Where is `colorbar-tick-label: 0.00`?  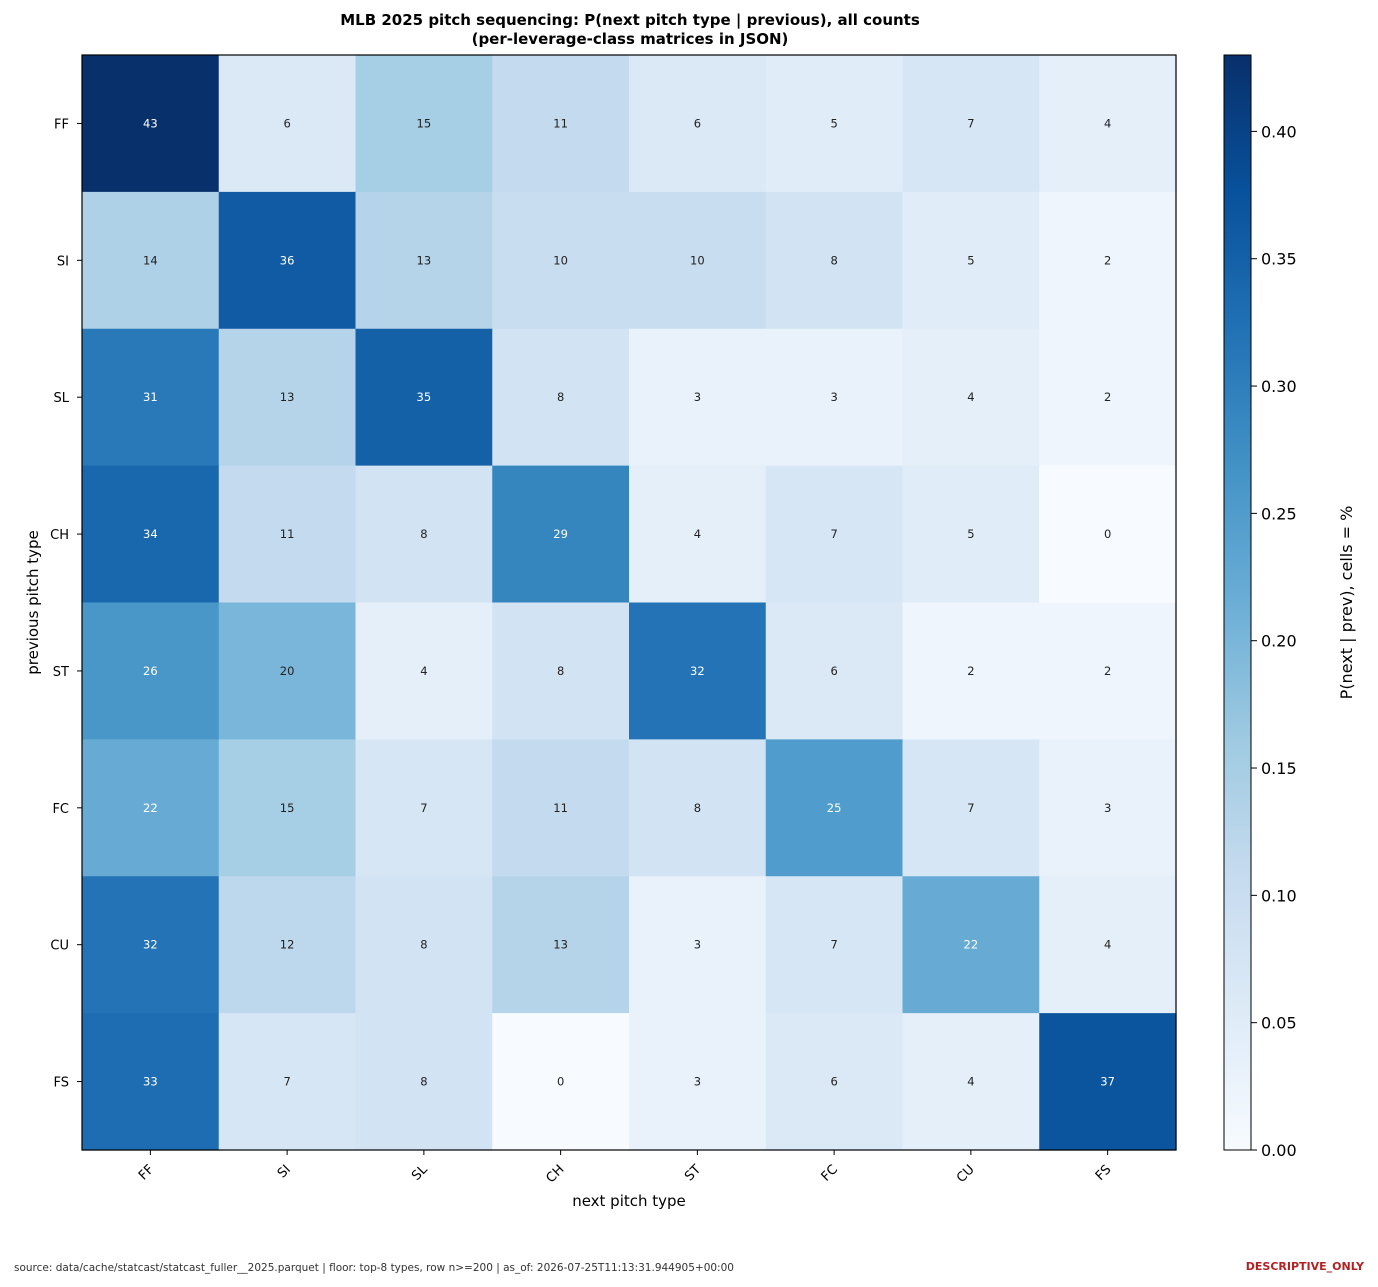
colorbar-tick-label: 0.00 is located at coordinates (1279, 1150).